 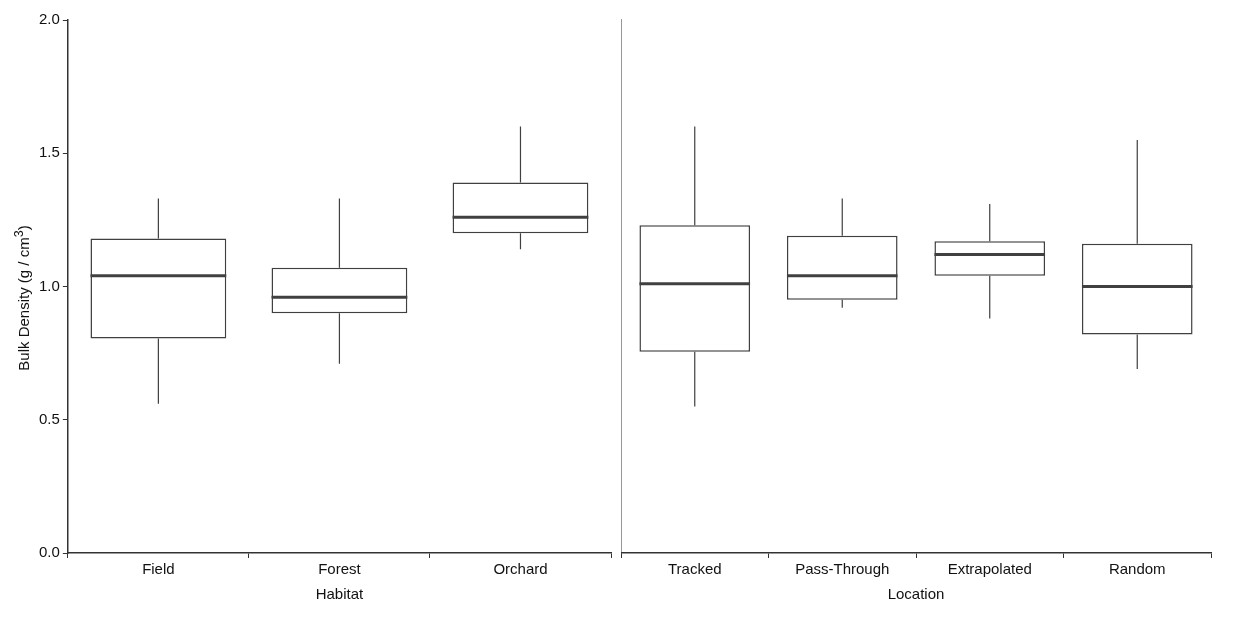 What do you see at coordinates (916, 594) in the screenshot?
I see `x-axis-title: Location` at bounding box center [916, 594].